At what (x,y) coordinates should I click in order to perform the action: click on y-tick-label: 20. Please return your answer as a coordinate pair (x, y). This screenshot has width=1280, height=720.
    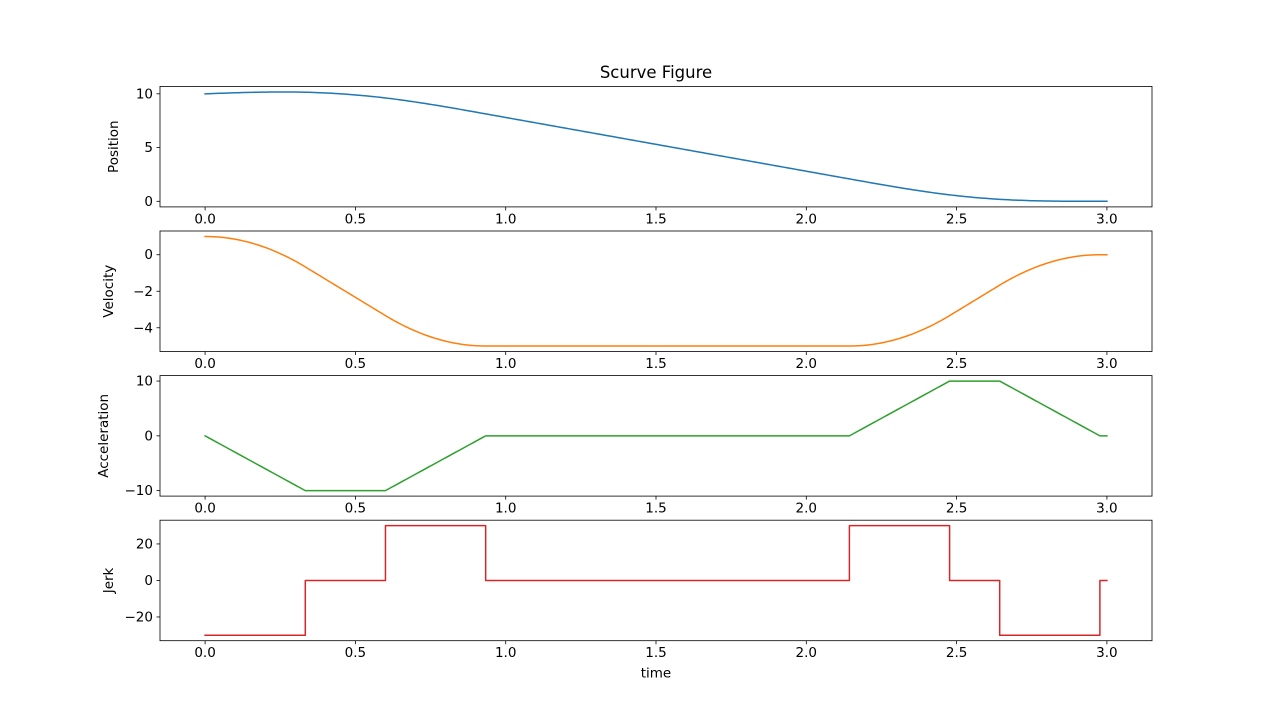
    Looking at the image, I should click on (144, 544).